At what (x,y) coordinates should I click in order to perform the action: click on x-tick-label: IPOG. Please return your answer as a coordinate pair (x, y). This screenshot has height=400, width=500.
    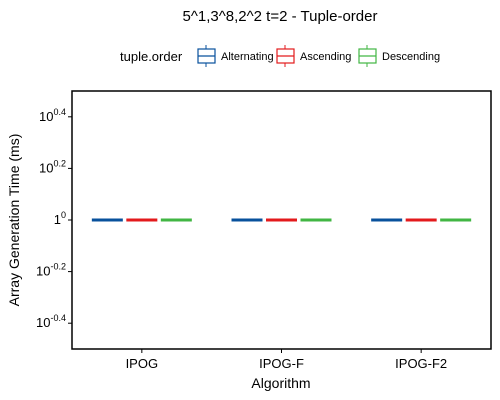
    Looking at the image, I should click on (142, 363).